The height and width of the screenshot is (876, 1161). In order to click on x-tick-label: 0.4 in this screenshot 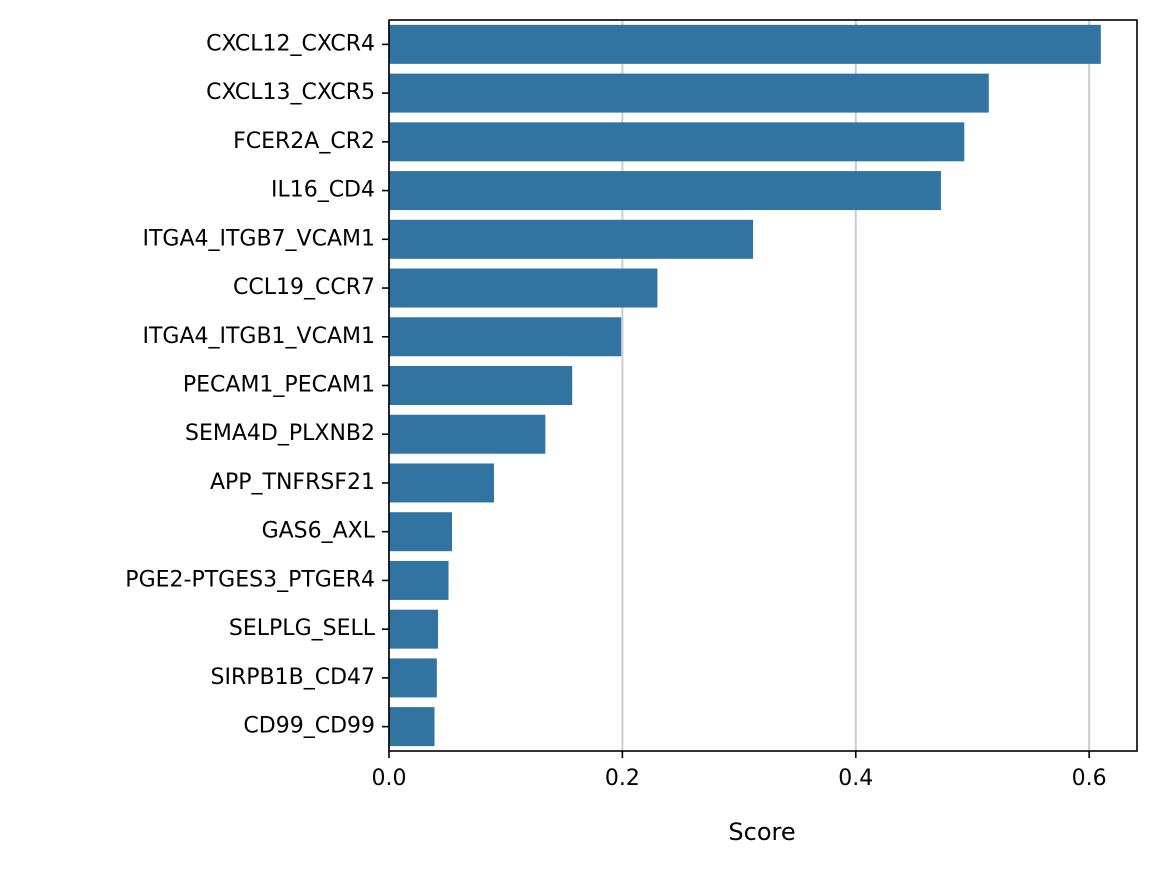, I will do `click(855, 778)`.